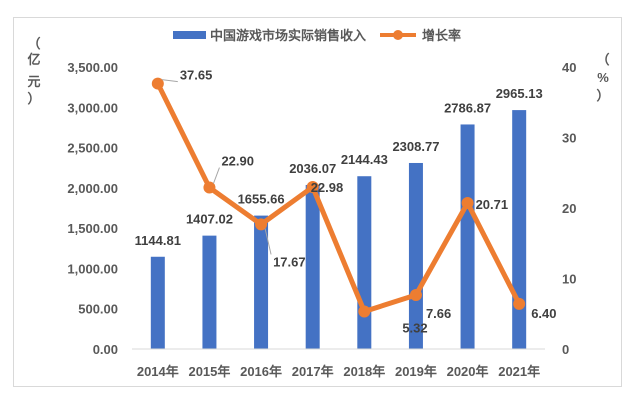 This screenshot has width=635, height=407. I want to click on y-right-tick-label: 30, so click(569, 138).